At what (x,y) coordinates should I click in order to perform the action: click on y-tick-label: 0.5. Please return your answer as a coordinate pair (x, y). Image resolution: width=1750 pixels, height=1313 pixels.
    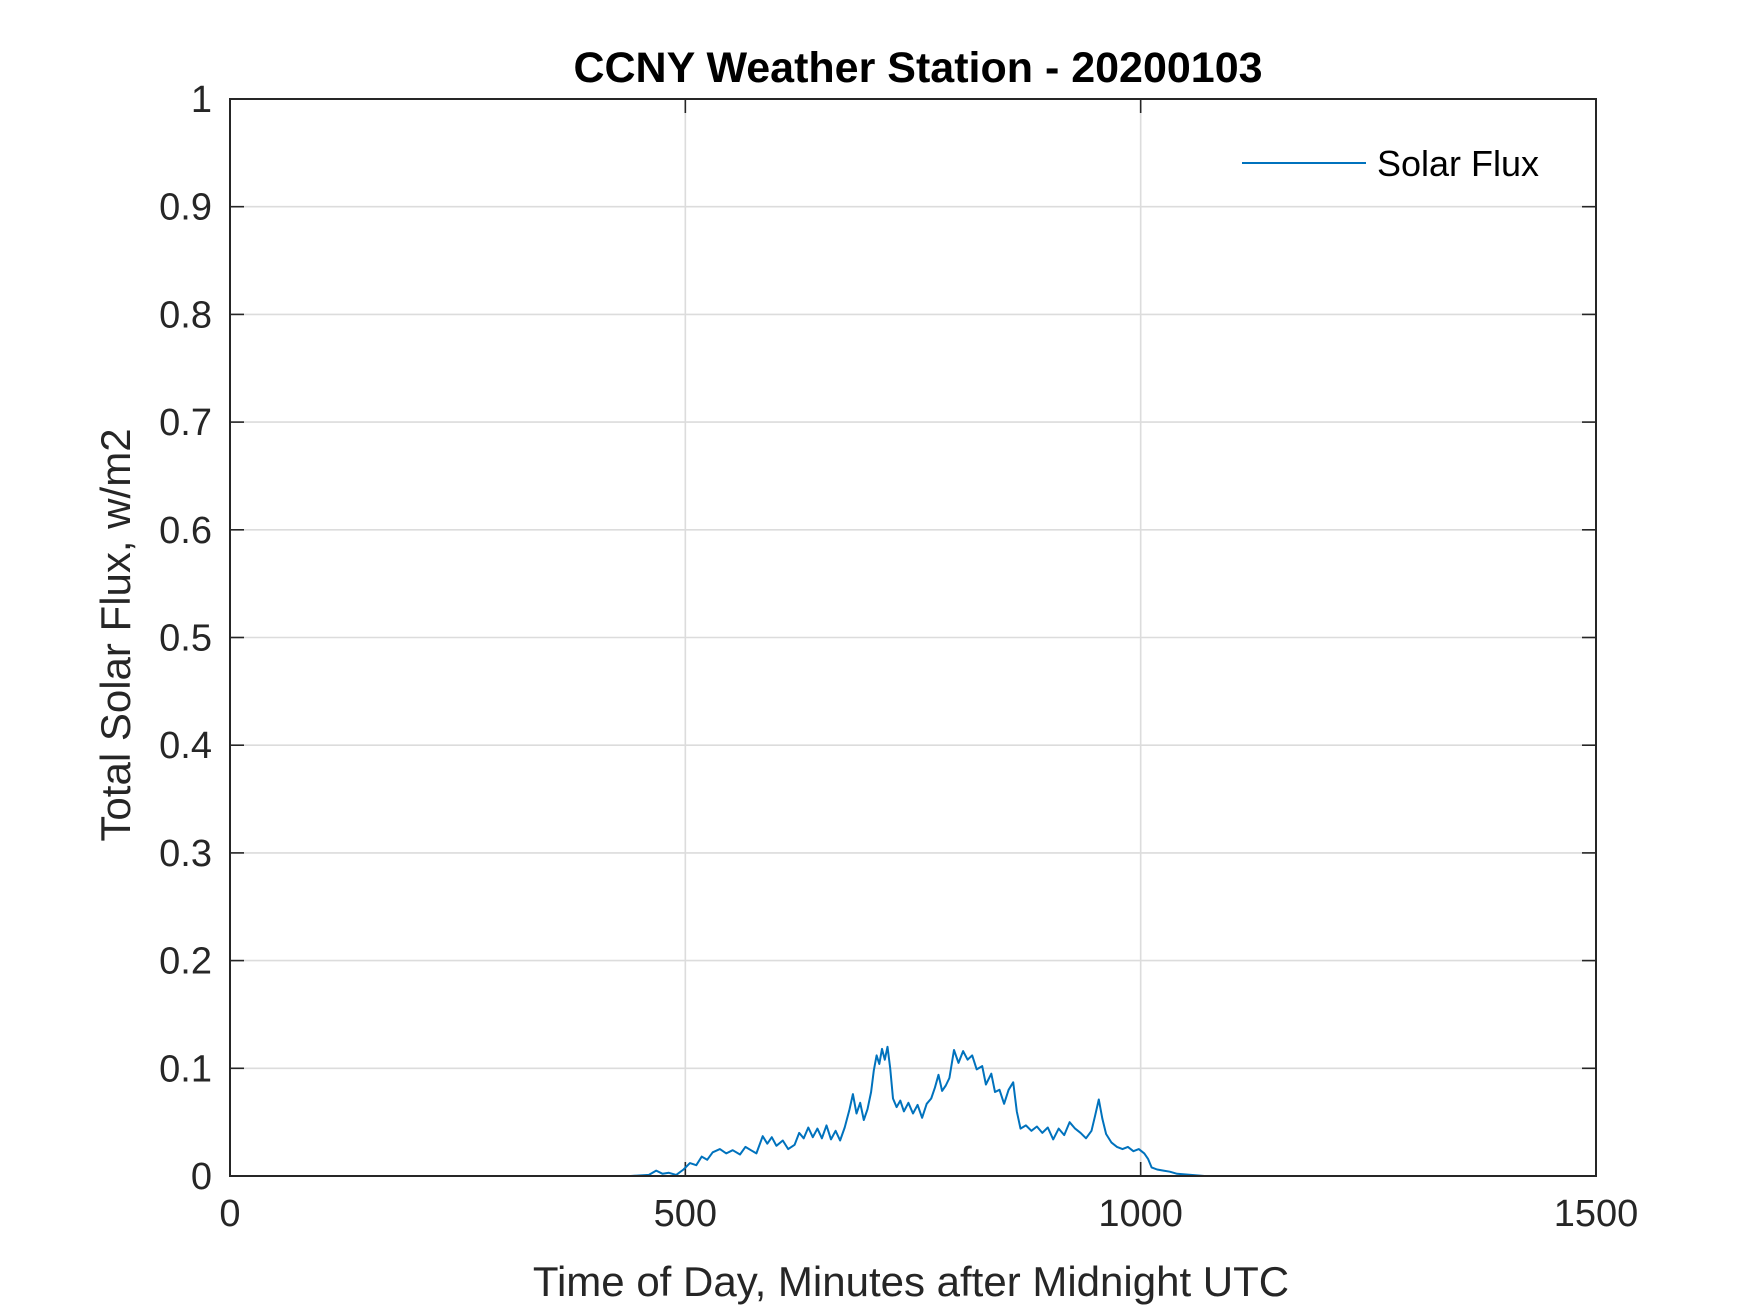
    Looking at the image, I should click on (185, 639).